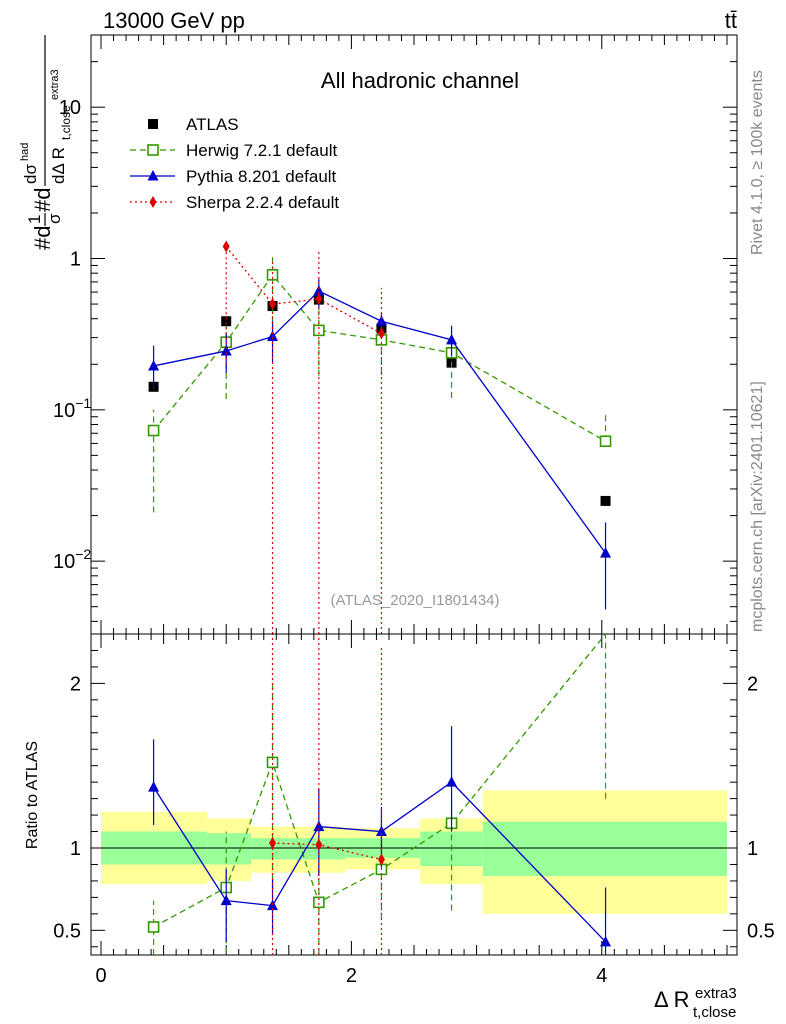  I want to click on y-tick-label: 10, so click(70, 108).